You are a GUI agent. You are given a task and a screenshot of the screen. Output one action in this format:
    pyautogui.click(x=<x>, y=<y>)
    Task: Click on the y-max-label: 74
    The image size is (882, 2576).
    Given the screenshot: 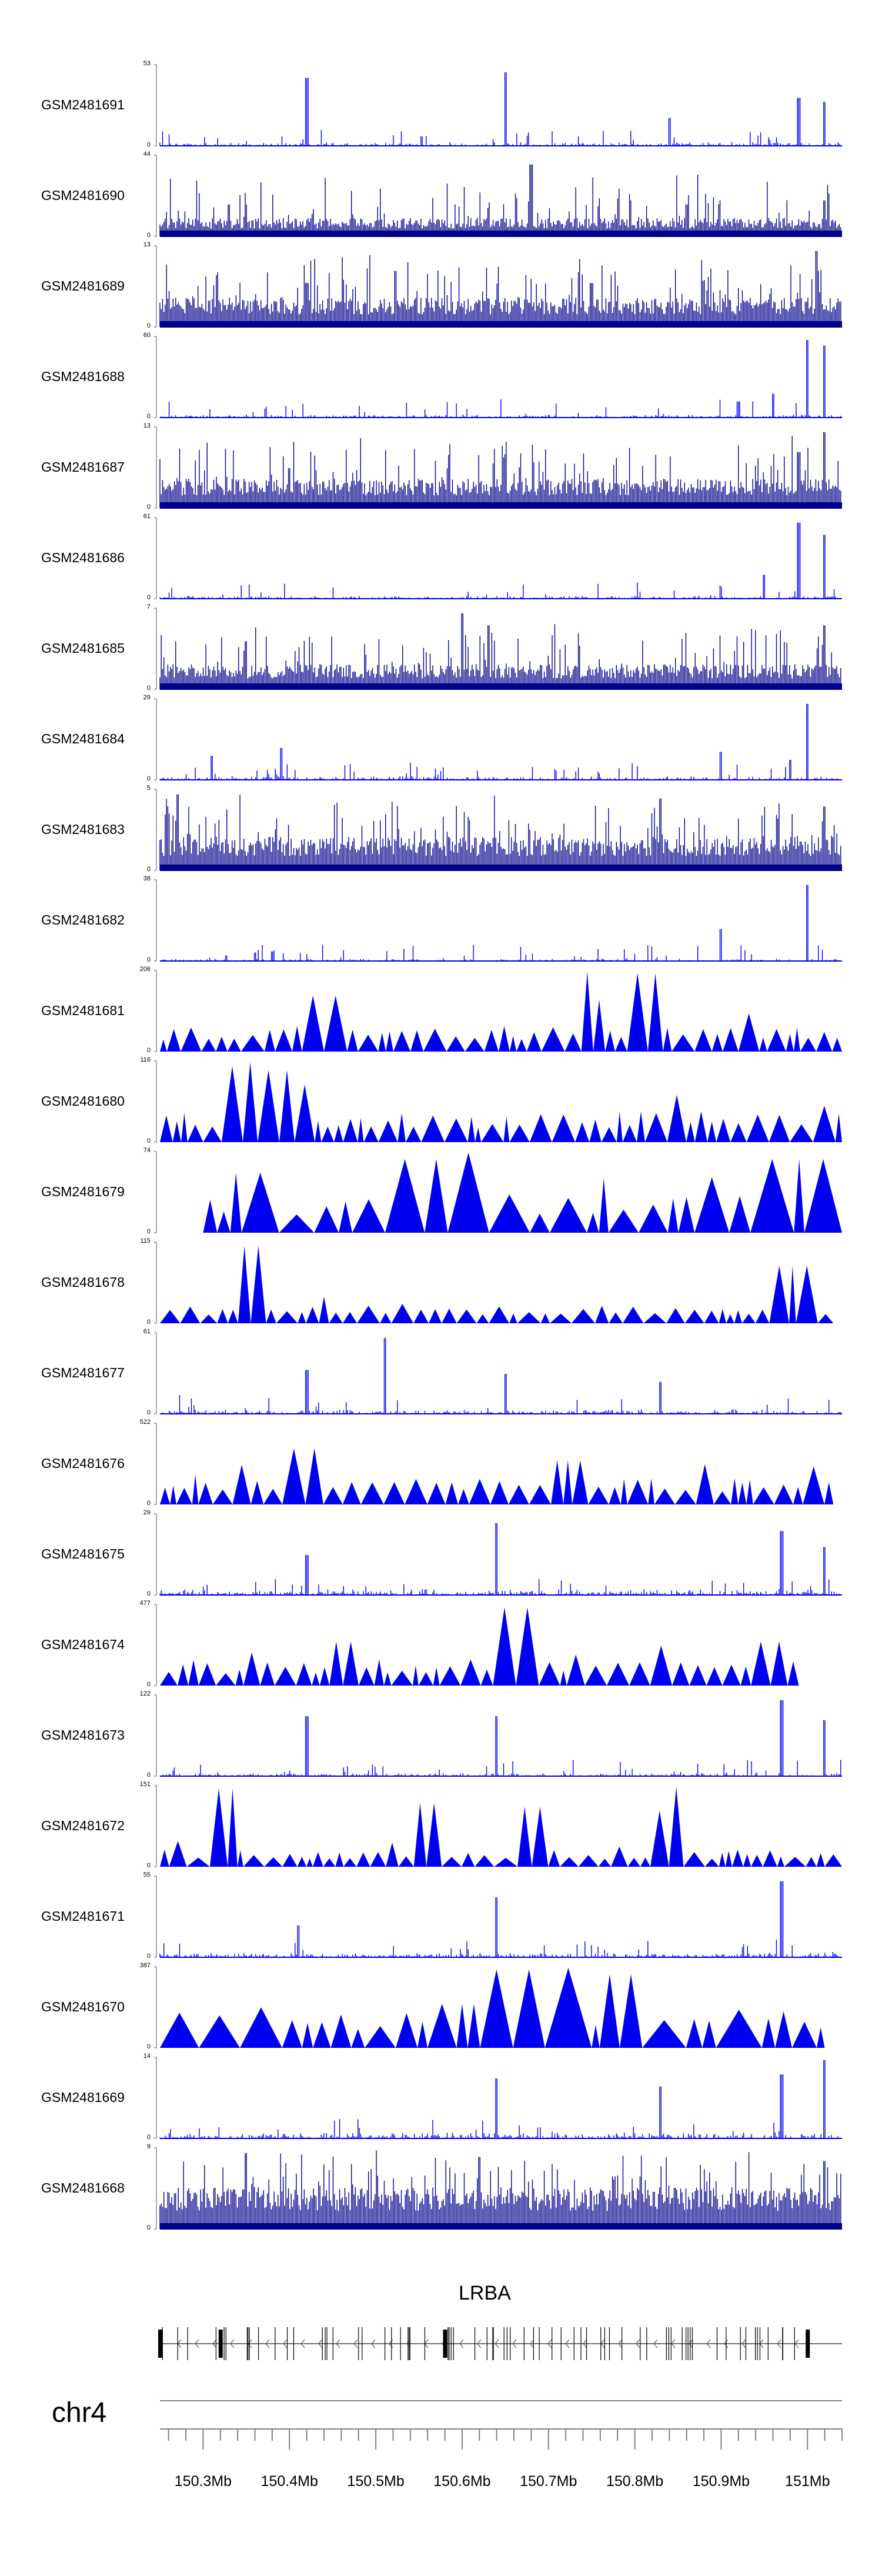 What is the action you would take?
    pyautogui.click(x=147, y=1150)
    